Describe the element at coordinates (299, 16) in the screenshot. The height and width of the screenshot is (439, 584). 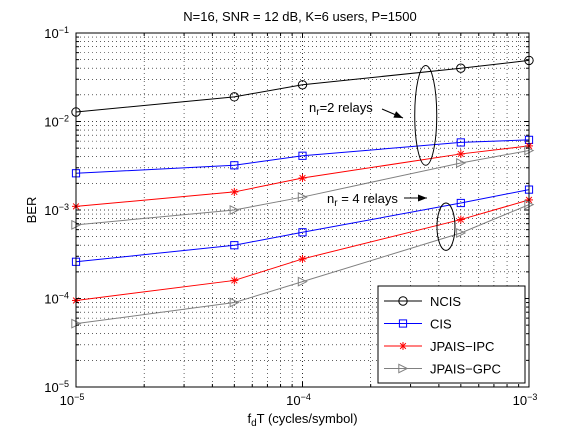
I see `chart-title: N=16, SNR = 12 dB, K=6 users, P=1500` at that location.